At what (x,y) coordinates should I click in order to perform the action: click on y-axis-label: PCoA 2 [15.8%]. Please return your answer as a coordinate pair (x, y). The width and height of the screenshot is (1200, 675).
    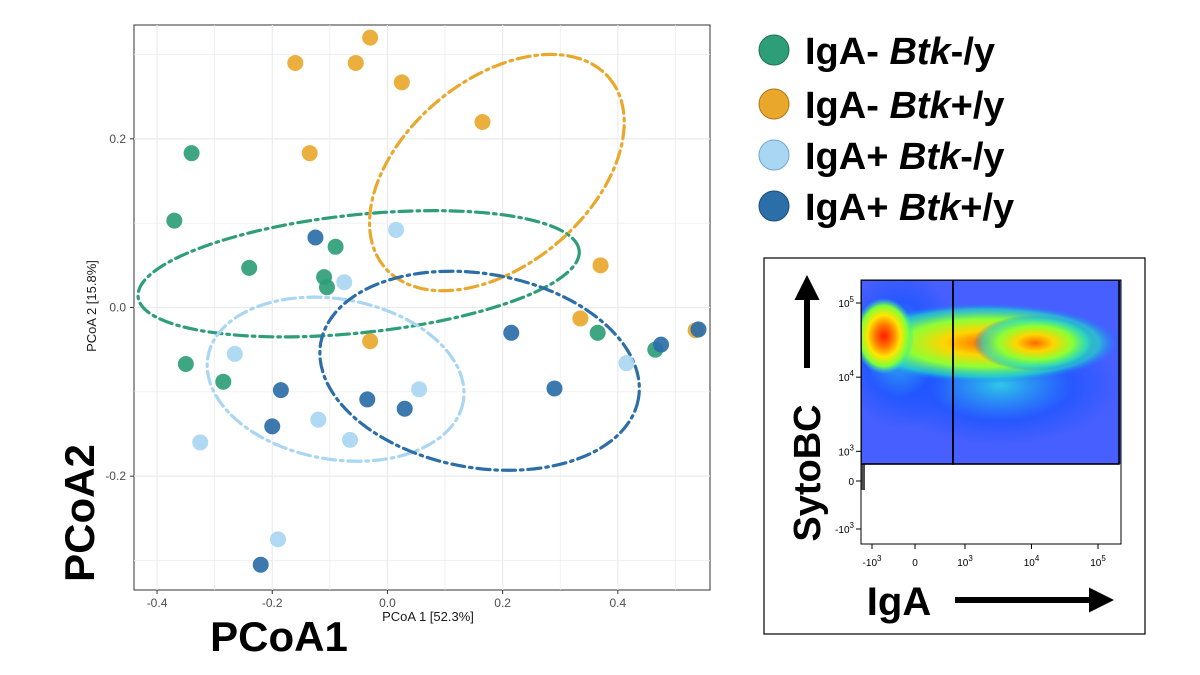
    Looking at the image, I should click on (91, 306).